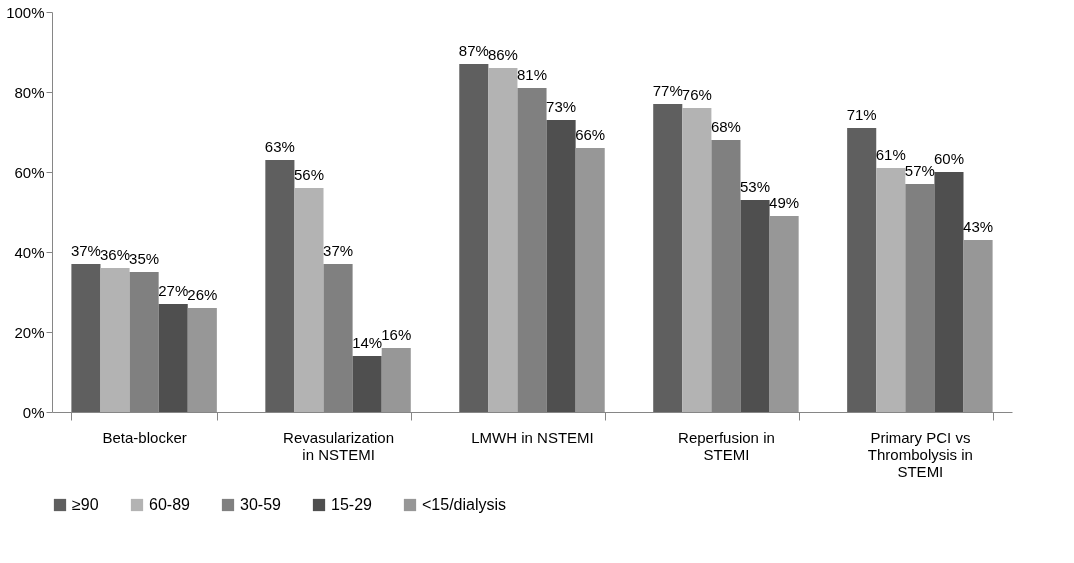 The width and height of the screenshot is (1074, 563). I want to click on legend-label: 15-29, so click(352, 504).